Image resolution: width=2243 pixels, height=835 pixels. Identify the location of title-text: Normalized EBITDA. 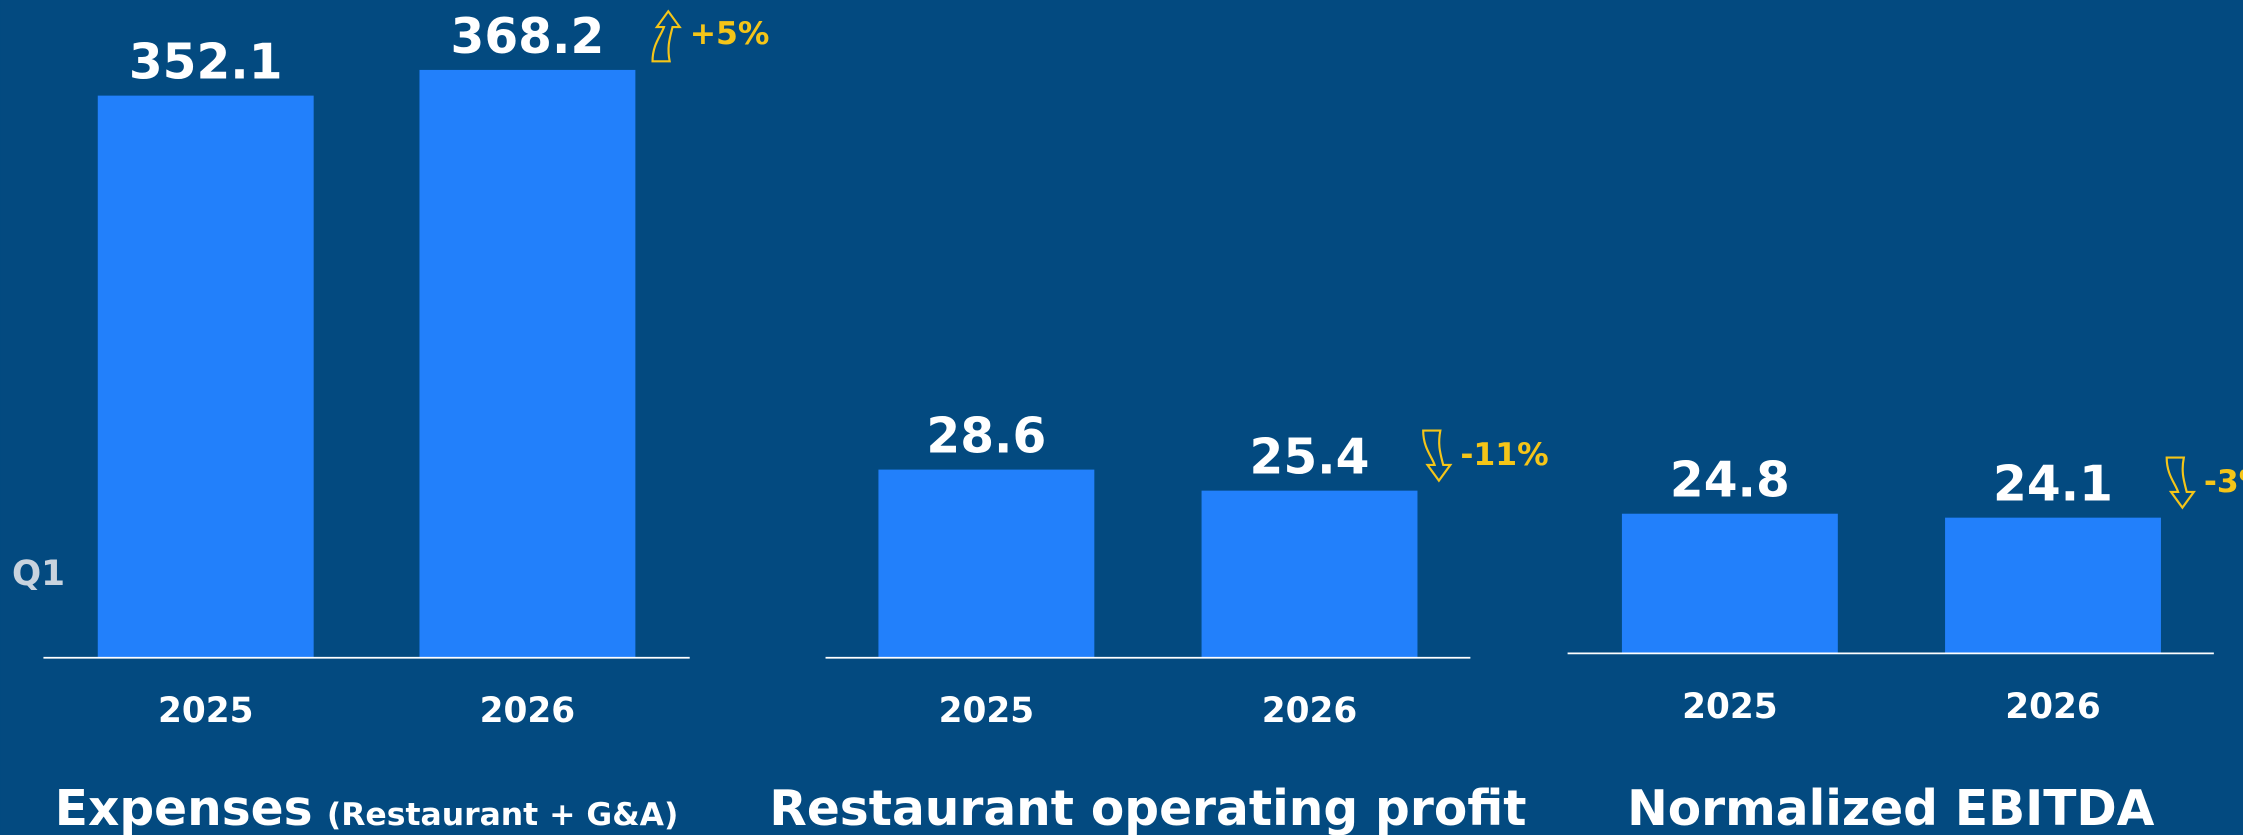
(1891, 808).